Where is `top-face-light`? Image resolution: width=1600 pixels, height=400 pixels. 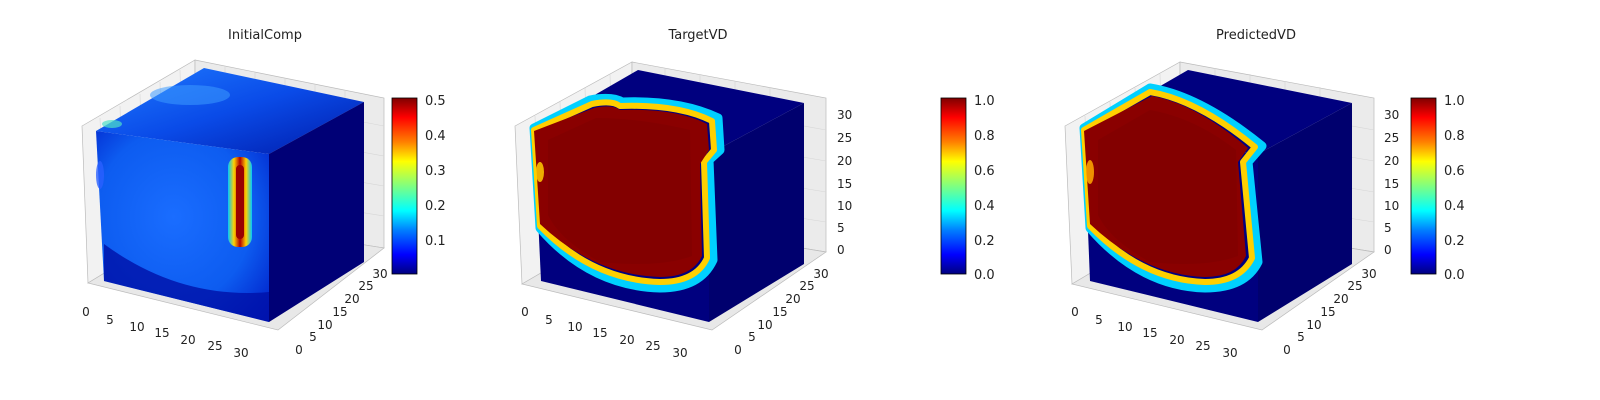 top-face-light is located at coordinates (190, 95).